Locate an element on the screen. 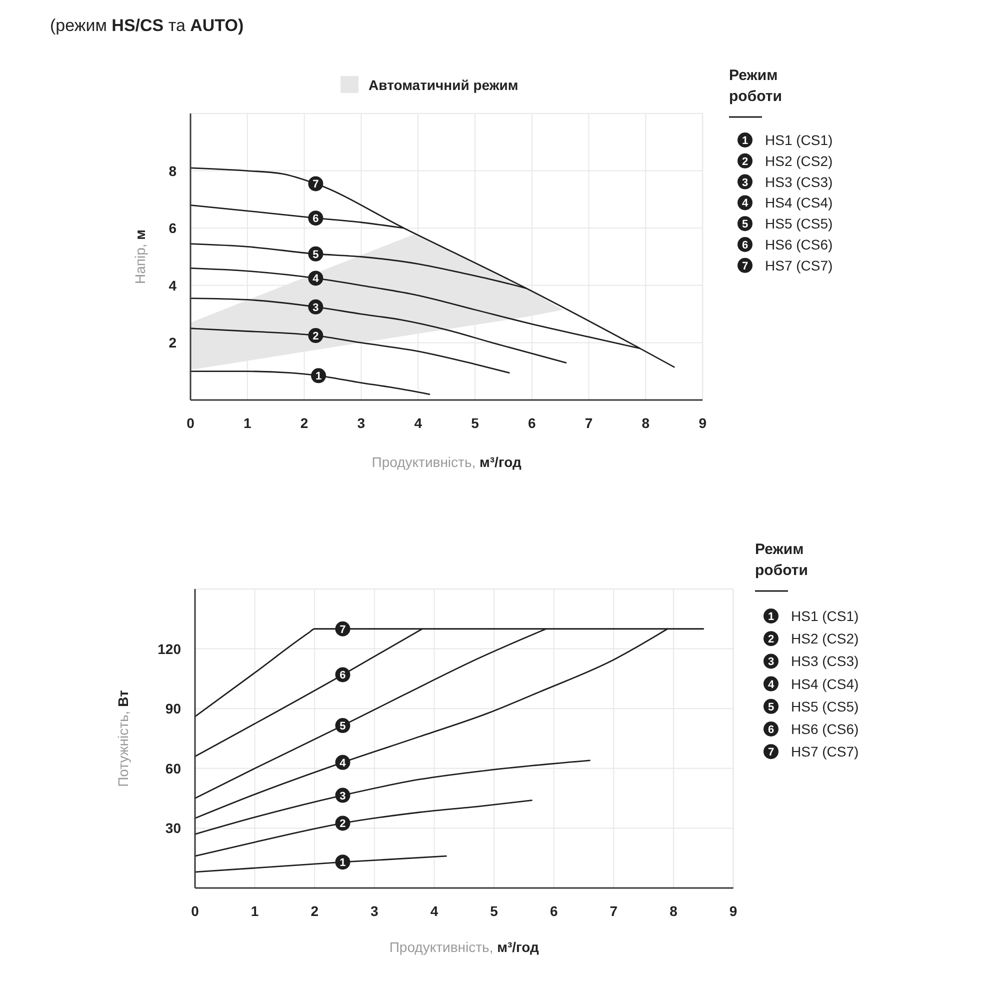 The image size is (1000, 1000). y-axis-title: Потужність, Вт is located at coordinates (123, 738).